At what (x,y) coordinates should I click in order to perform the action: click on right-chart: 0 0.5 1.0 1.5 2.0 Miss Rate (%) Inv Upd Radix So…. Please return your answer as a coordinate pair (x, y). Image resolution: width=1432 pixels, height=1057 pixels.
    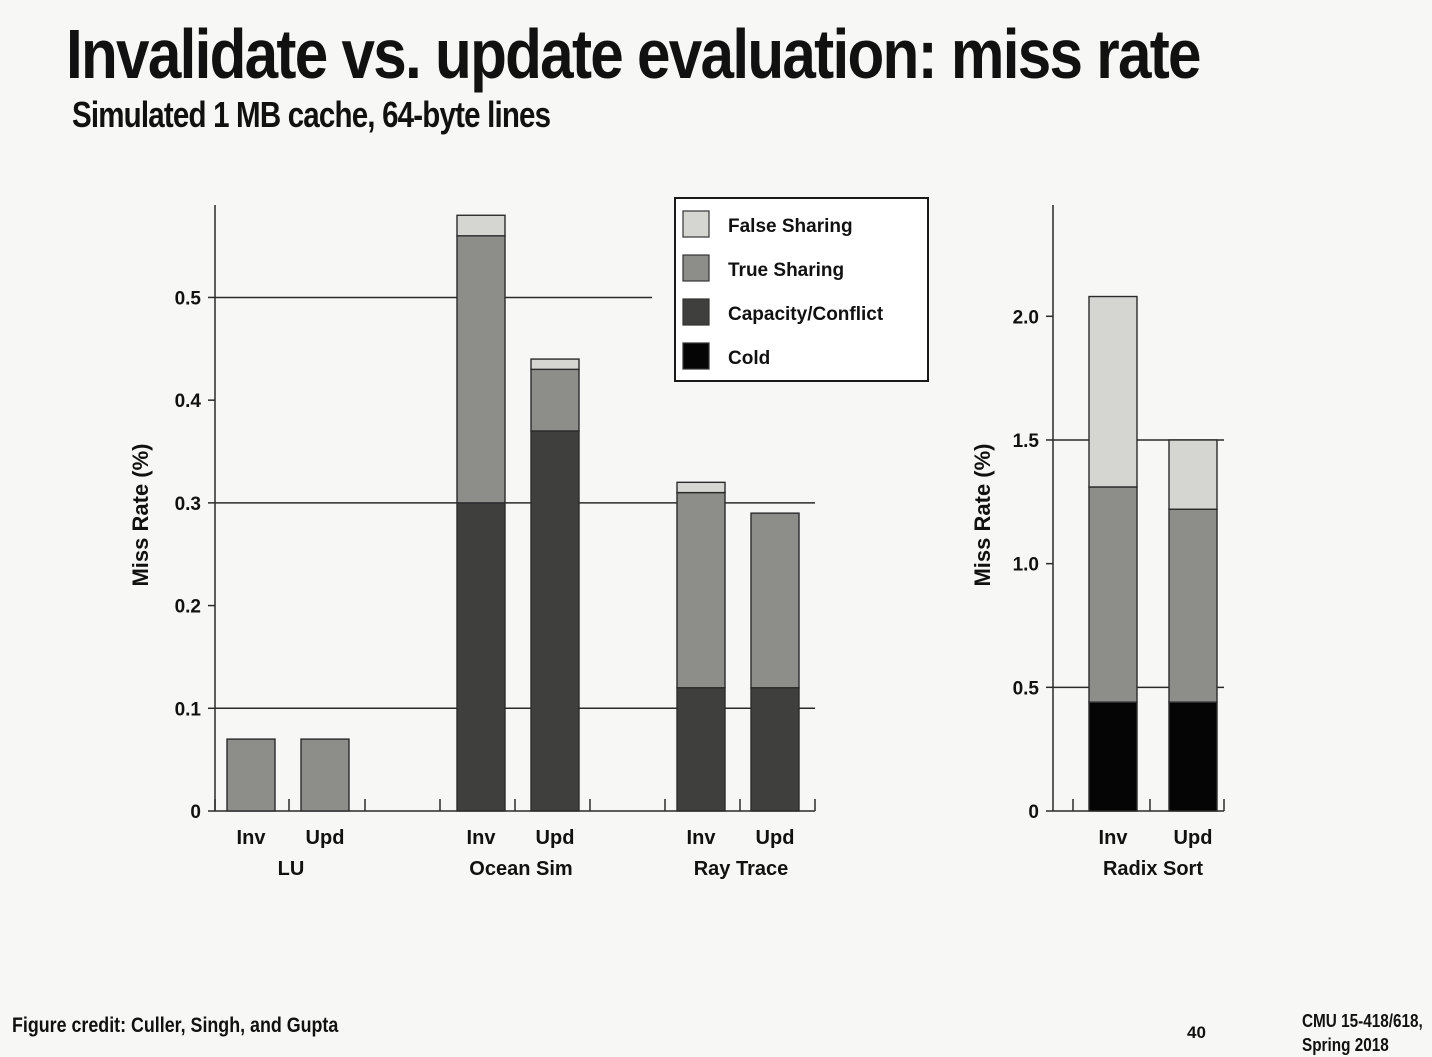
    Looking at the image, I should click on (1097, 542).